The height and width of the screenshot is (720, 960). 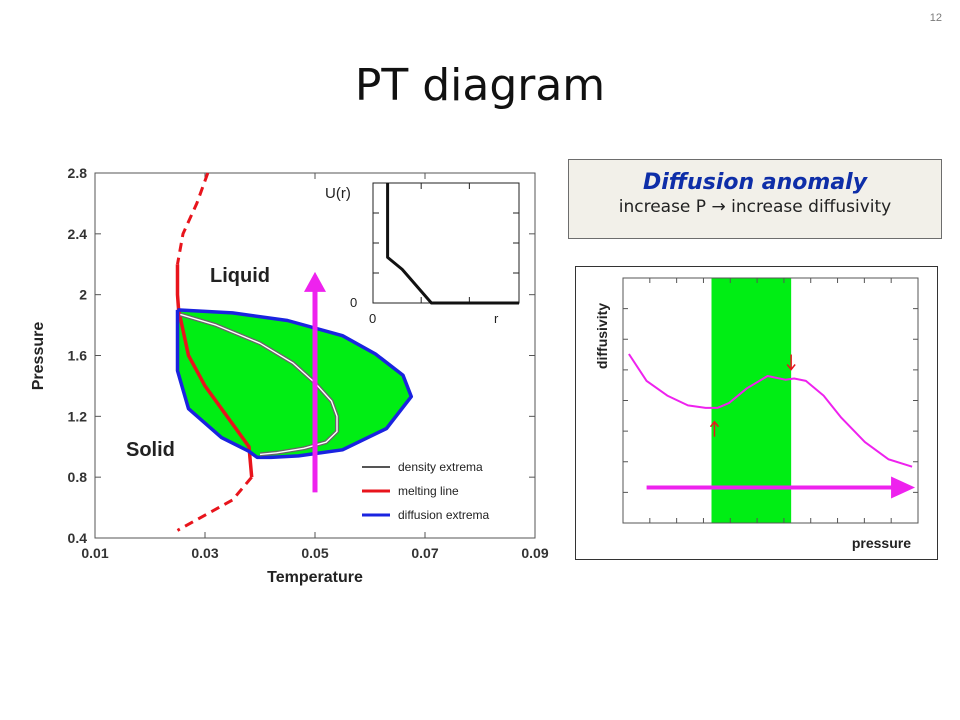 I want to click on pt-xtick-label: 0.03, so click(x=204, y=553).